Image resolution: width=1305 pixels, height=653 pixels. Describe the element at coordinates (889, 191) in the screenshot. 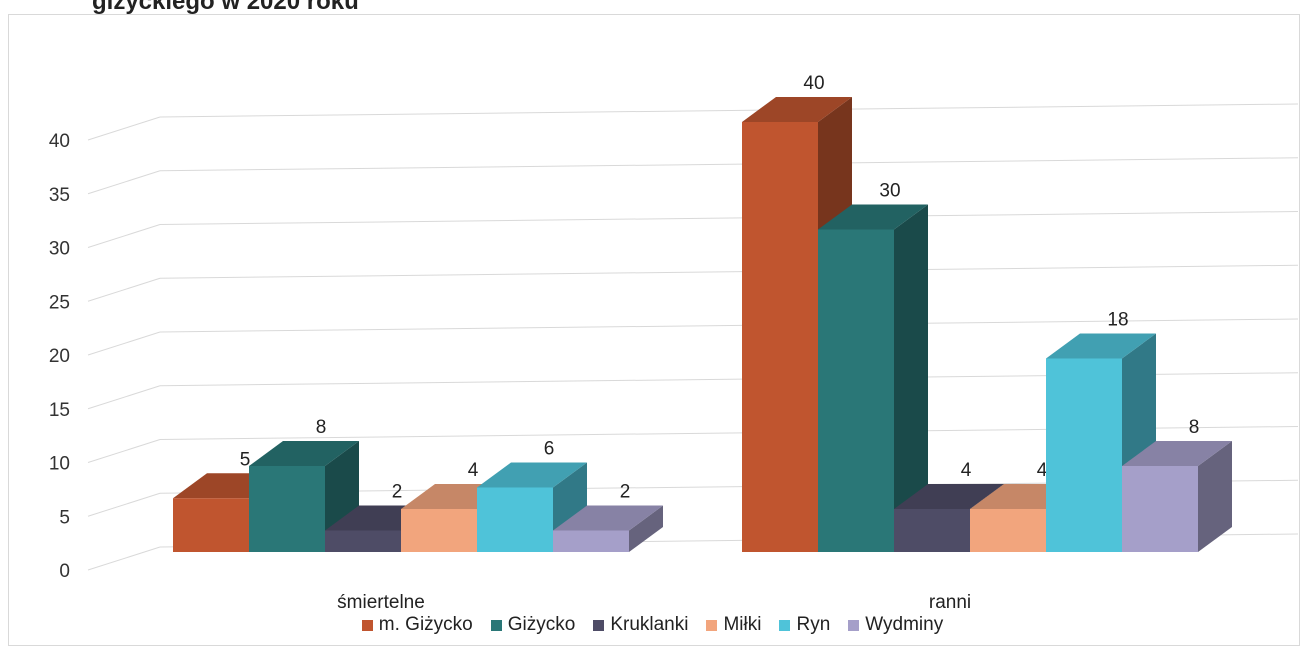

I see `data-label: 30` at that location.